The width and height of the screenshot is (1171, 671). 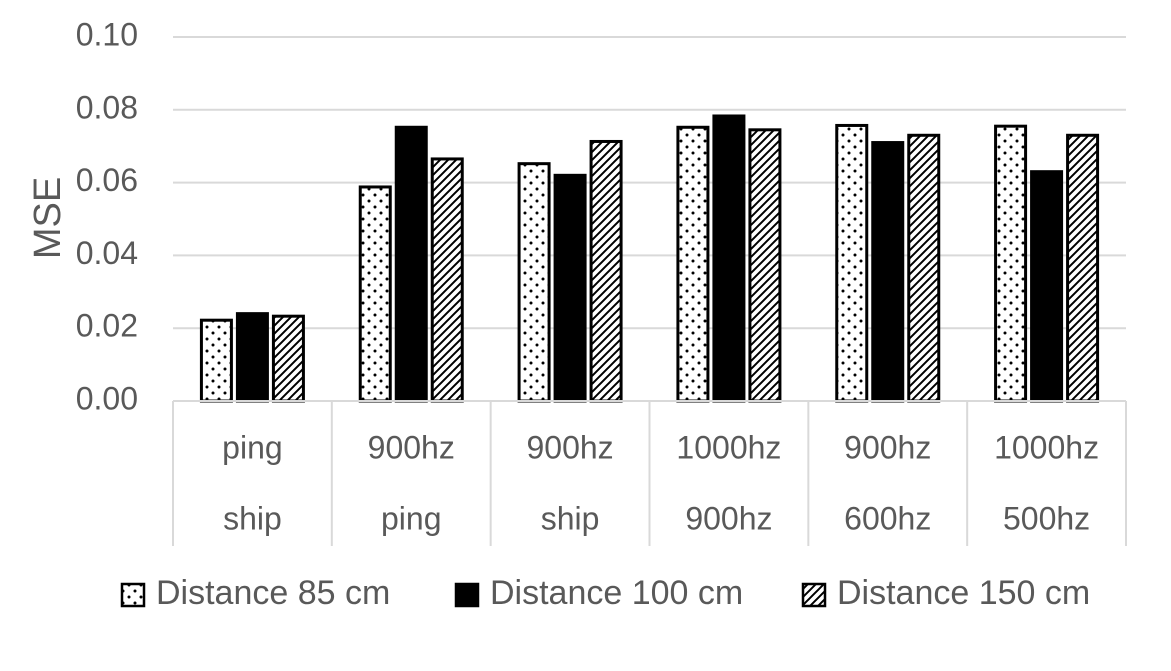 I want to click on legend-label: Distance 150 cm, so click(x=963, y=593).